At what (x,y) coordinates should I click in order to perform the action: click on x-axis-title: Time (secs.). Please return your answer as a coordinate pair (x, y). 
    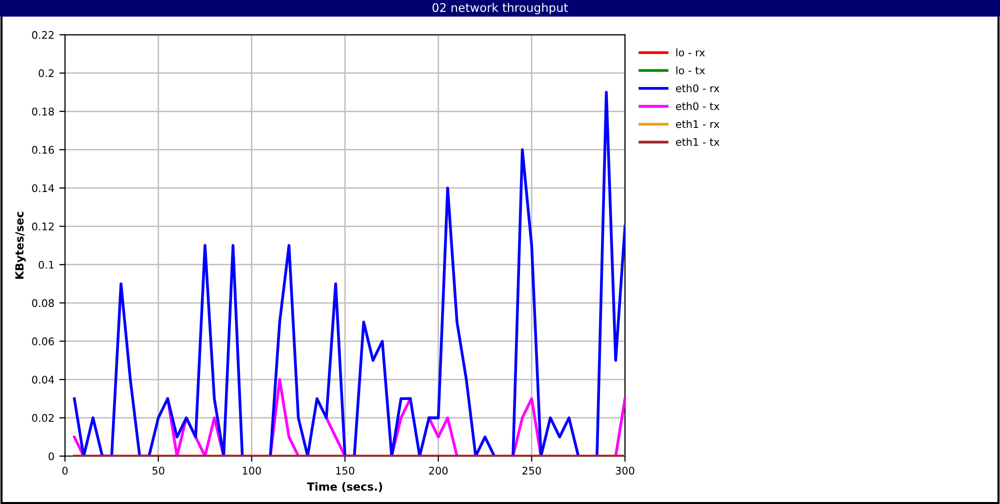
    Looking at the image, I should click on (344, 487).